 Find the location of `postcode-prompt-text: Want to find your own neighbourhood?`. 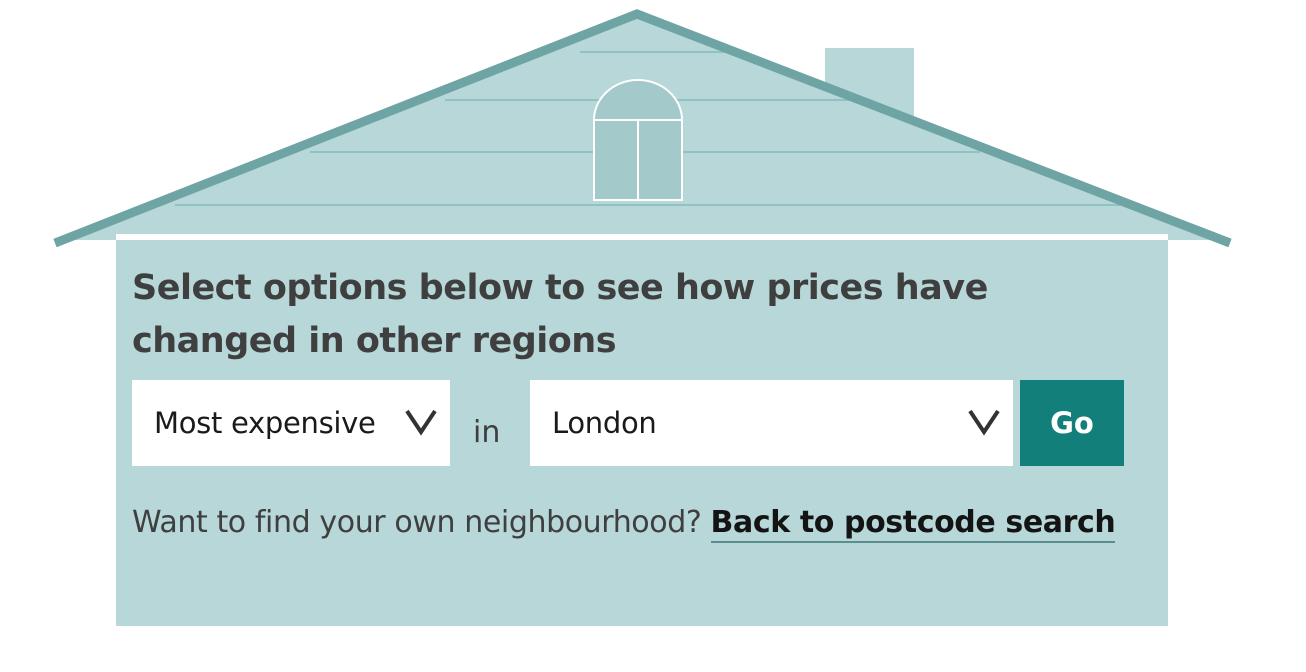

postcode-prompt-text: Want to find your own neighbourhood? is located at coordinates (421, 522).